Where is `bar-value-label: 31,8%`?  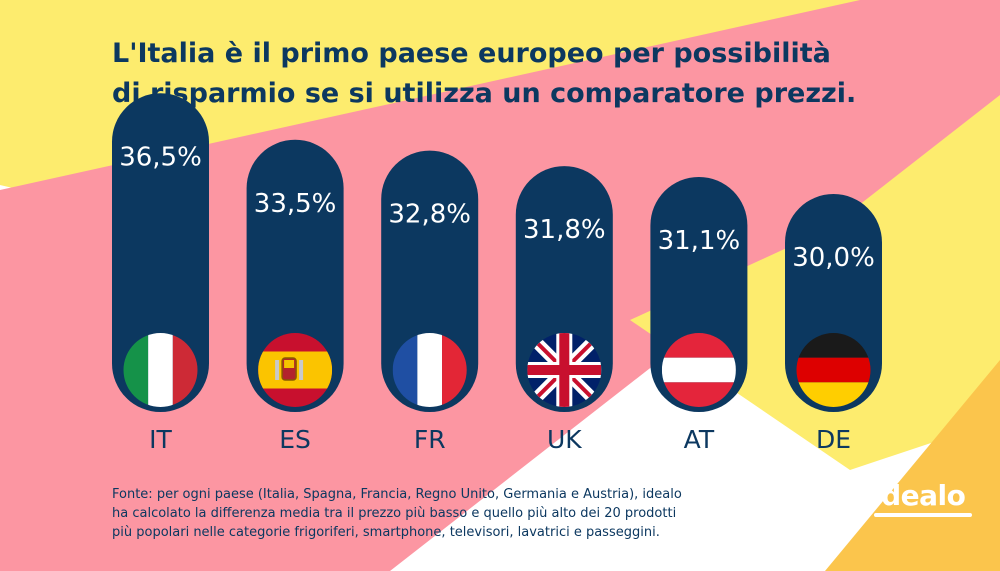
bar-value-label: 31,8% is located at coordinates (564, 230).